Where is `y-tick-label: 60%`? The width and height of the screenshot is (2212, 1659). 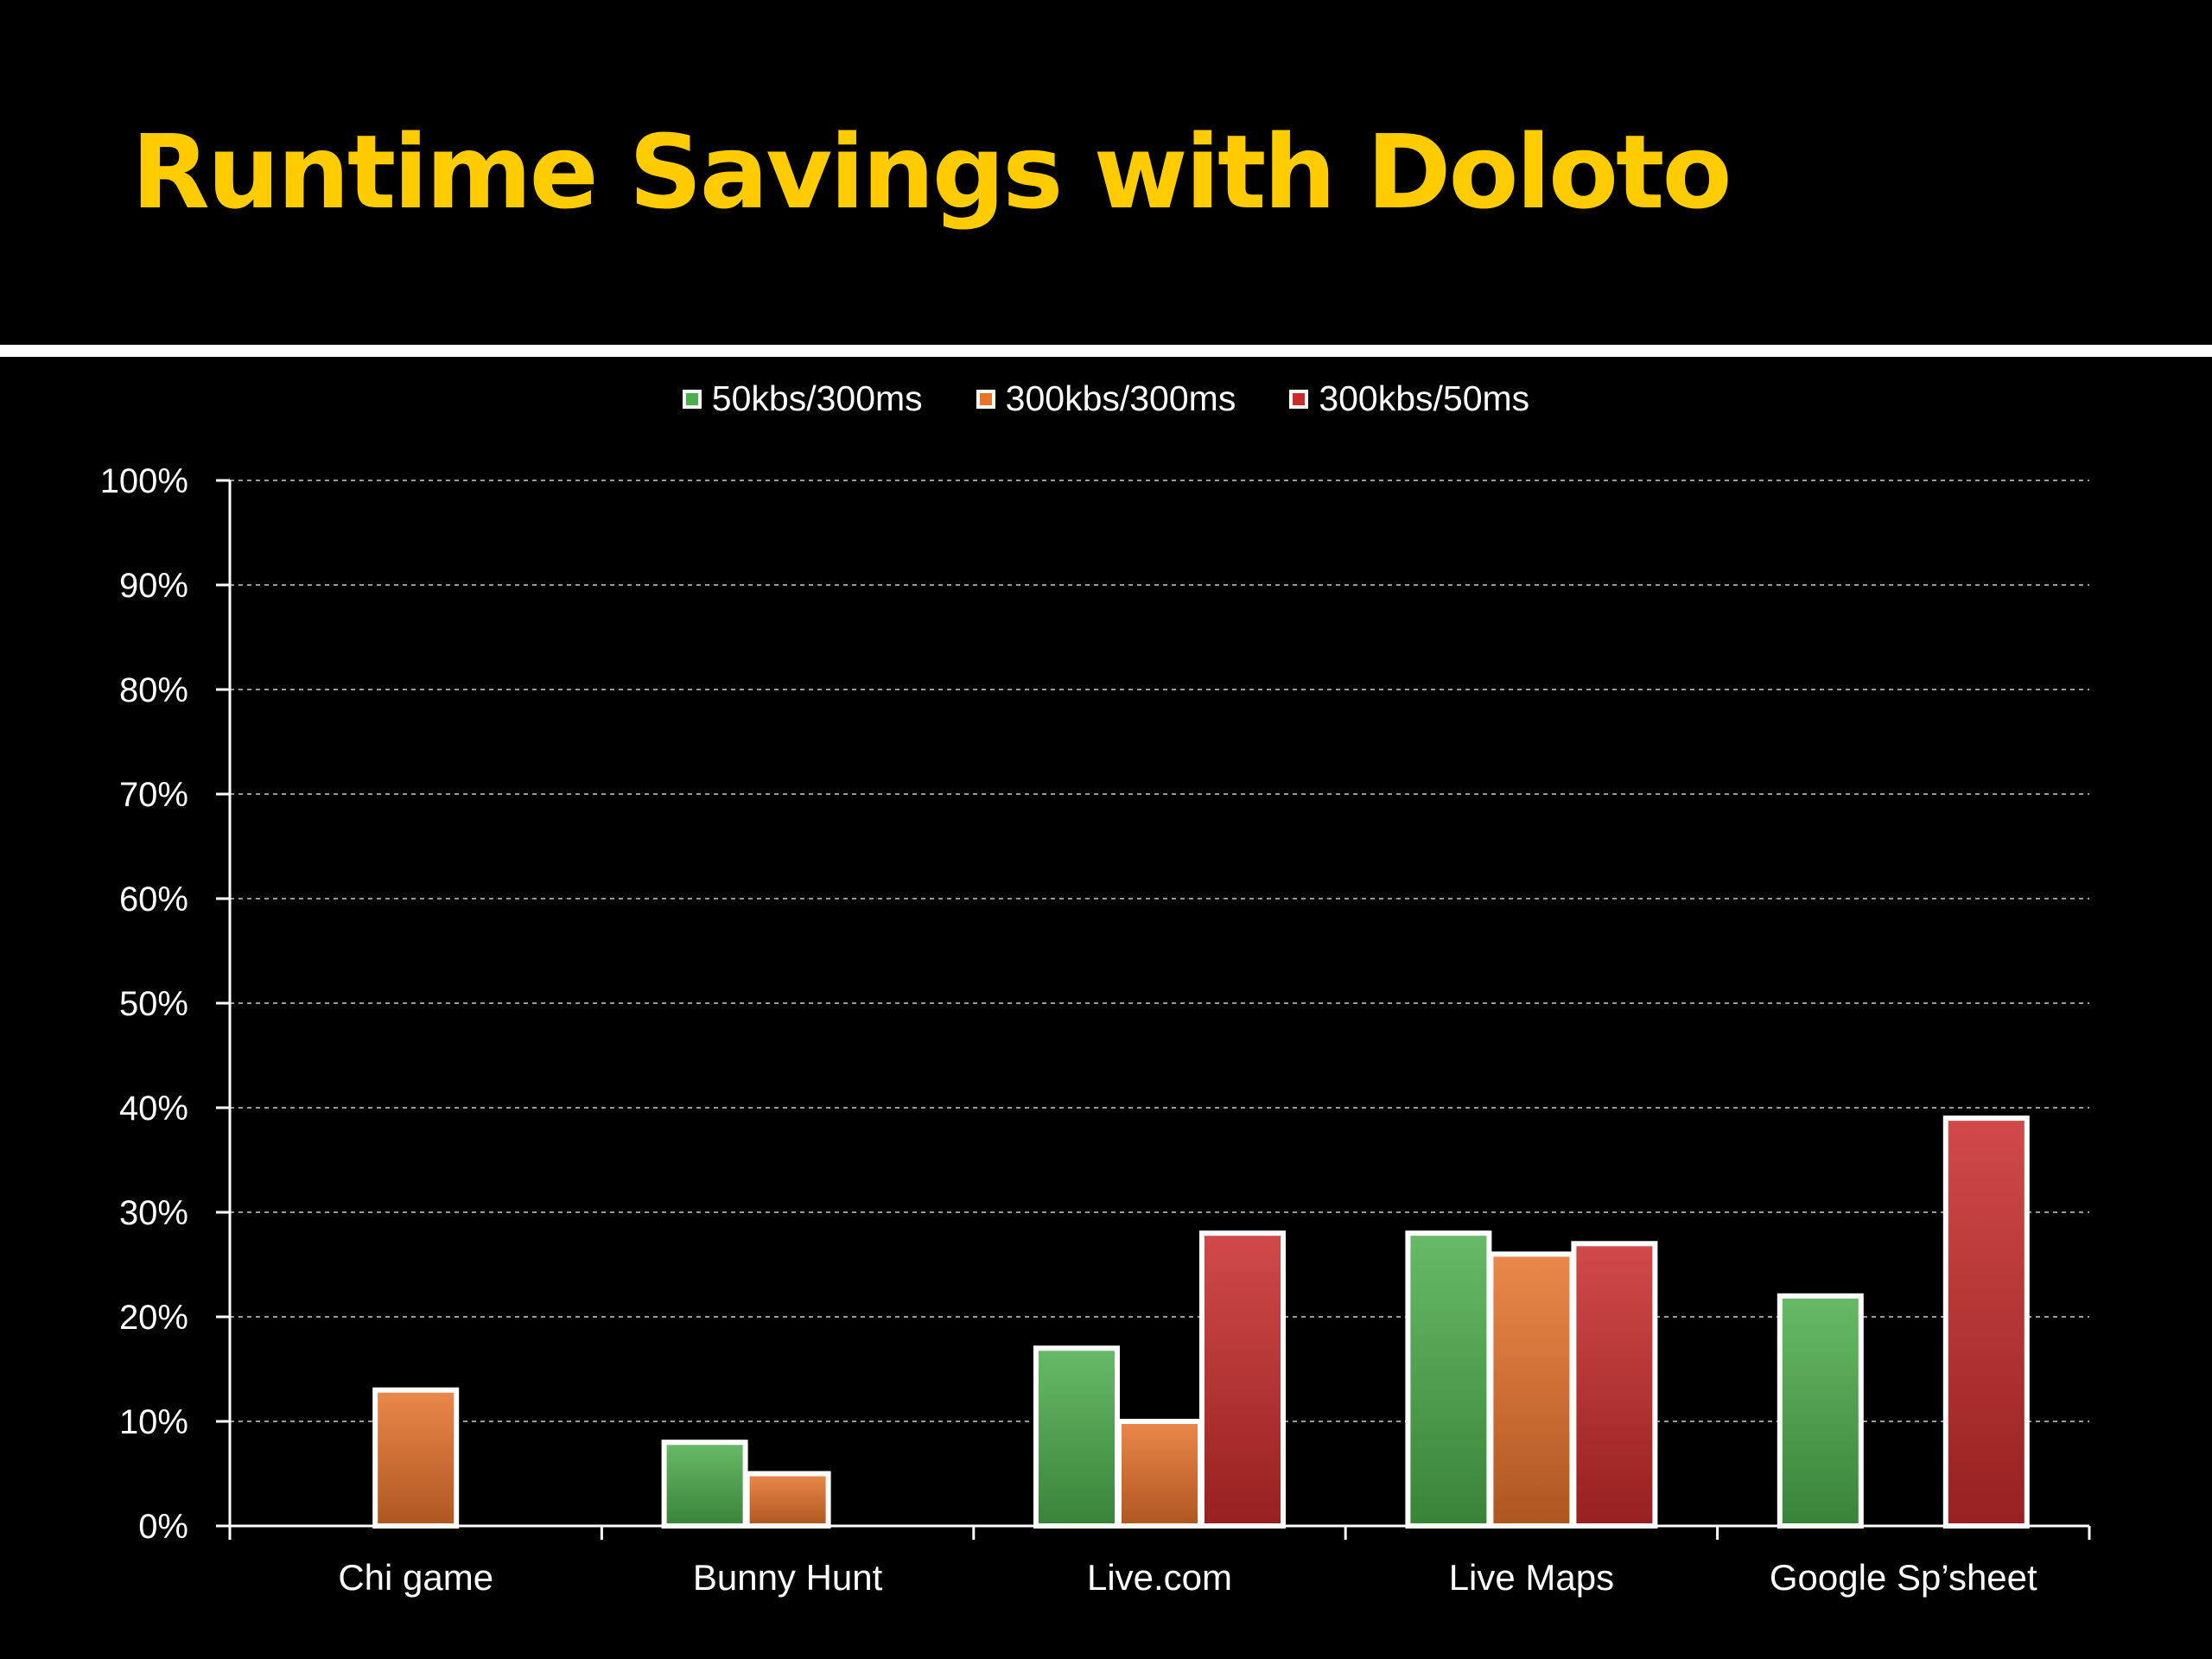
y-tick-label: 60% is located at coordinates (153, 899).